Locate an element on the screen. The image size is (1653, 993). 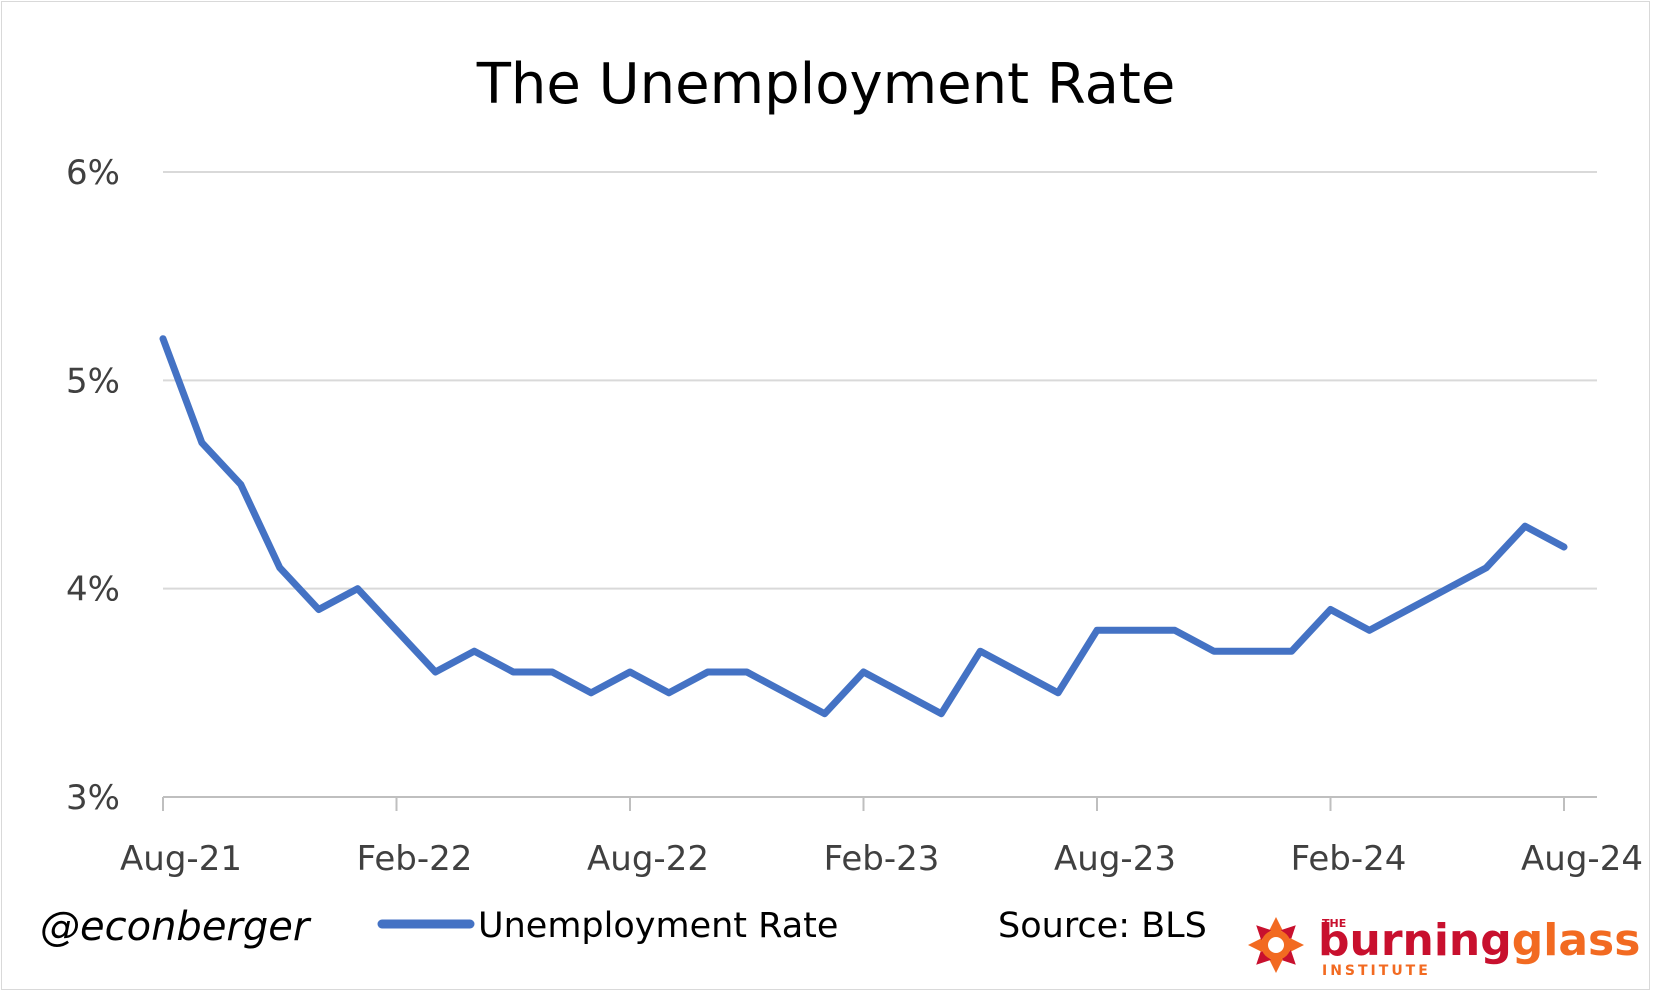
source-label: Source: BLS is located at coordinates (1102, 926).